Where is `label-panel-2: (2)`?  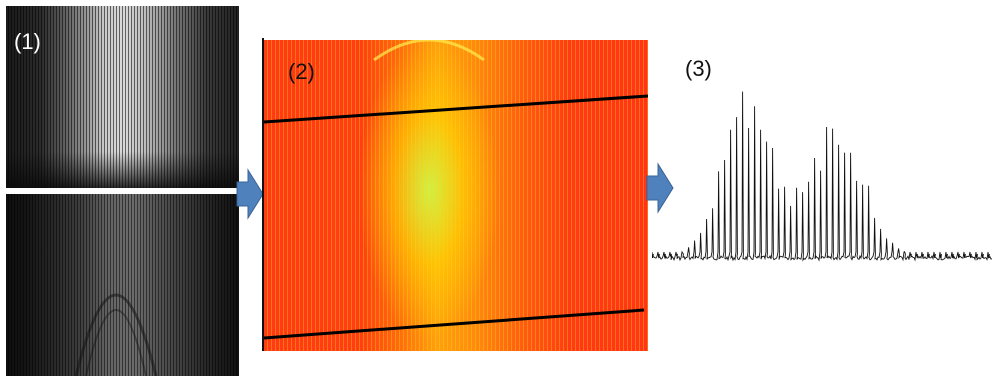 label-panel-2: (2) is located at coordinates (301, 71).